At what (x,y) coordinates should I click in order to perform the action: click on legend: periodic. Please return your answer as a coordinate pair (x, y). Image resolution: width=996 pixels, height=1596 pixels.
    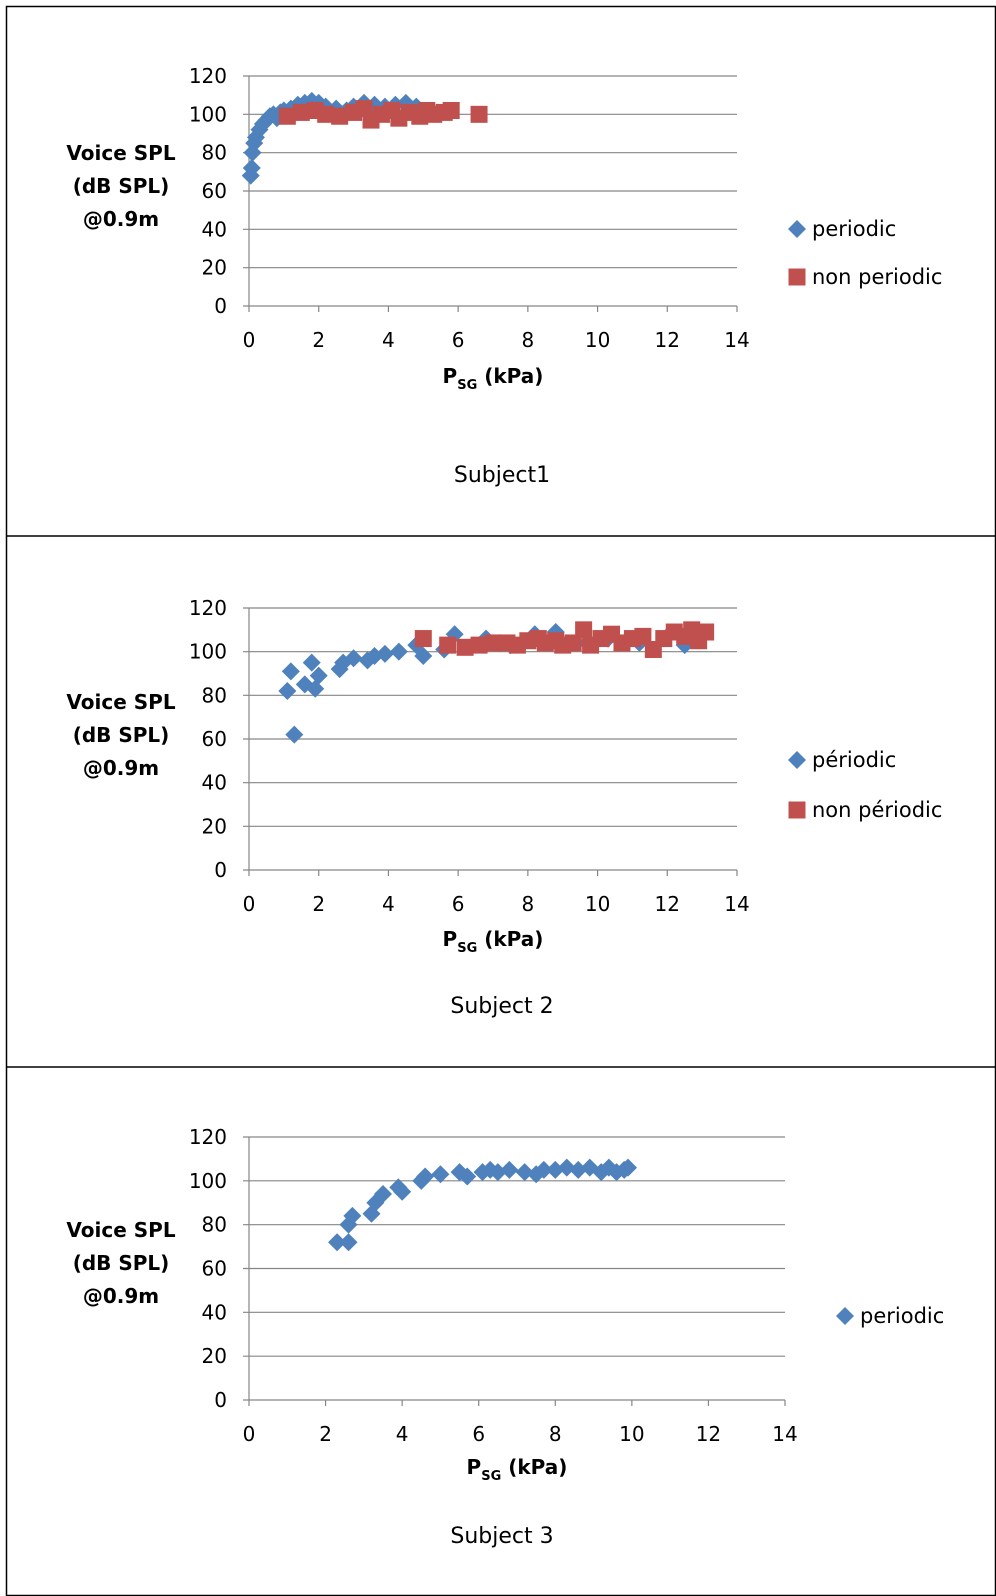
    Looking at the image, I should click on (890, 1316).